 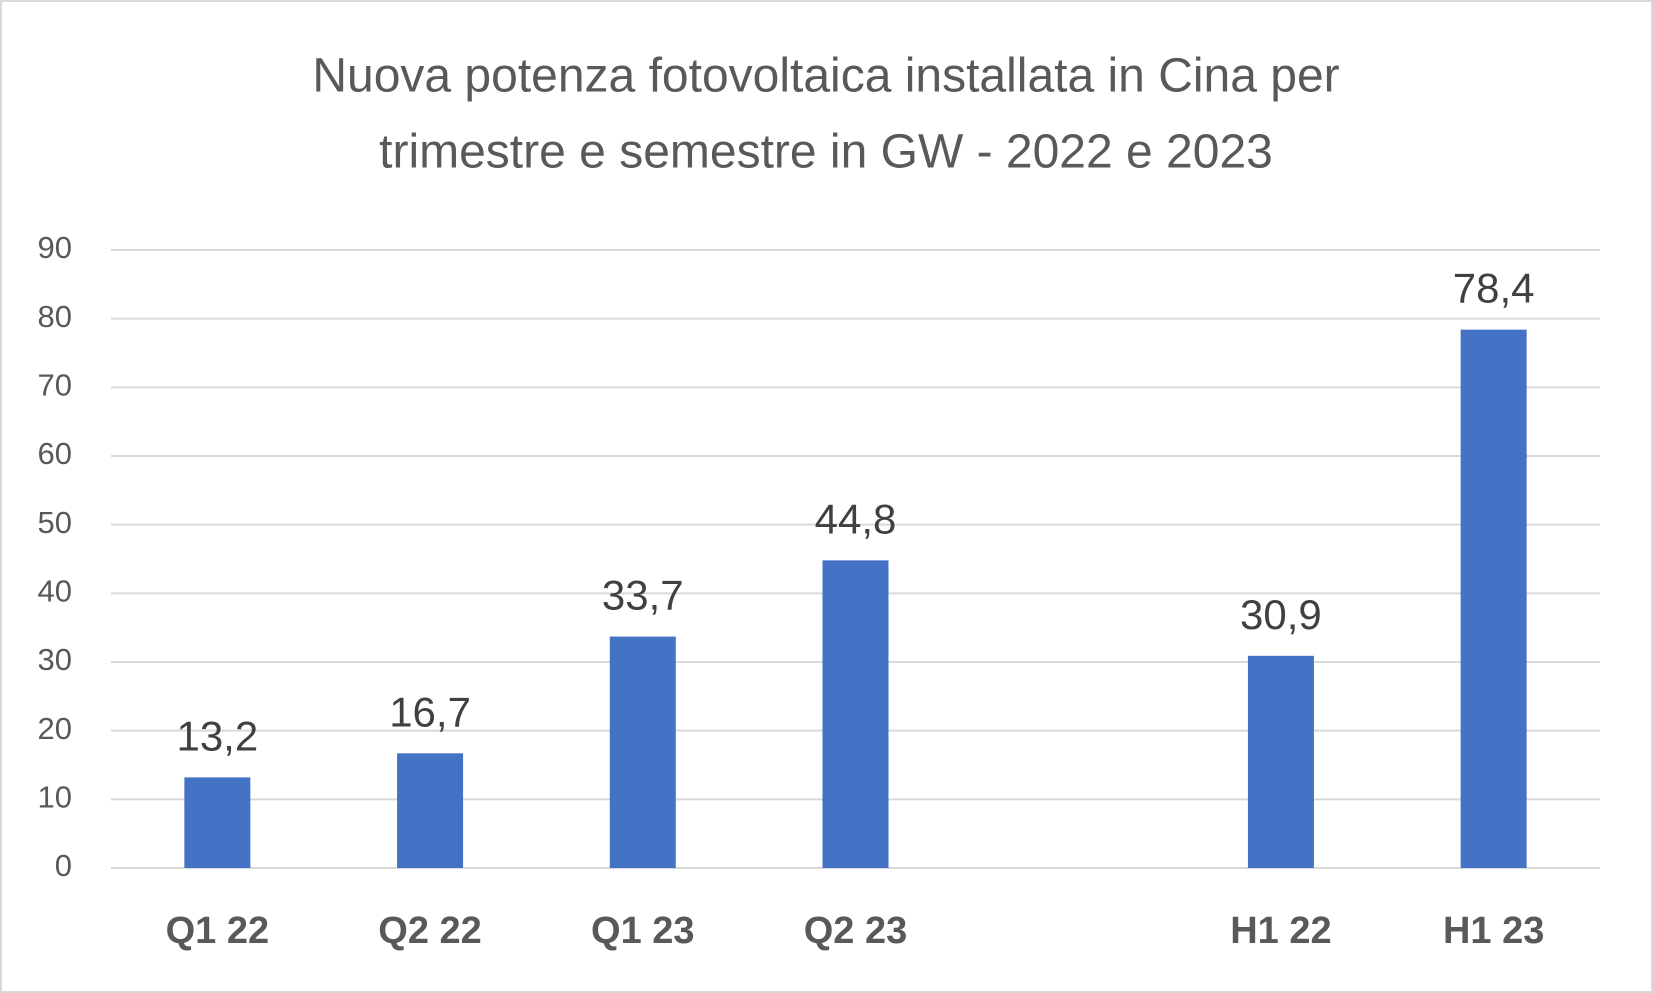 What do you see at coordinates (1493, 931) in the screenshot?
I see `x-tick-label: H1 23` at bounding box center [1493, 931].